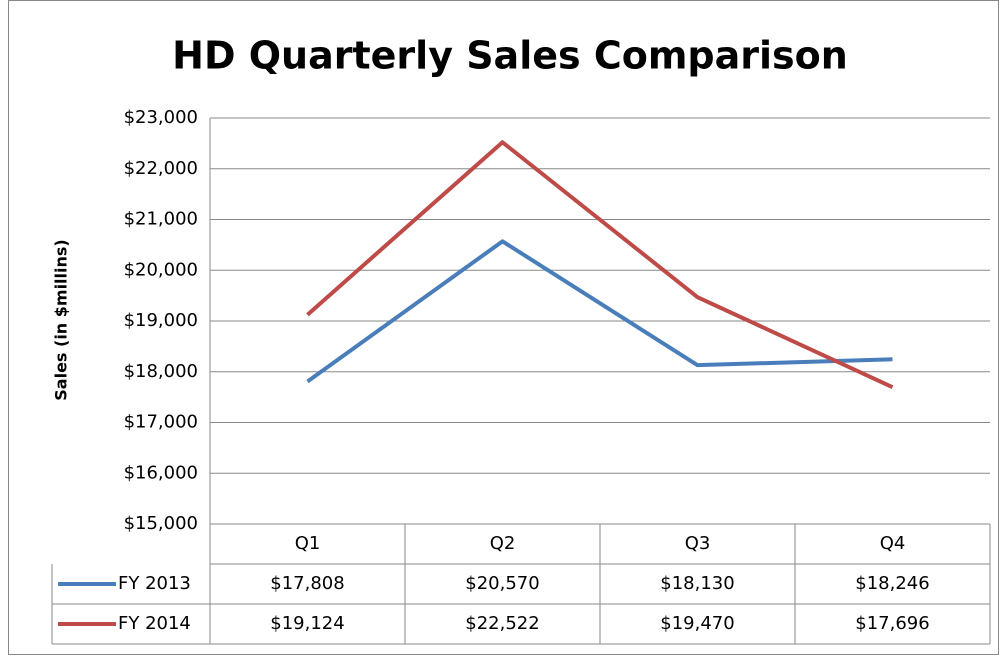 The image size is (1005, 660). What do you see at coordinates (161, 371) in the screenshot?
I see `y-tick-label: $18,000` at bounding box center [161, 371].